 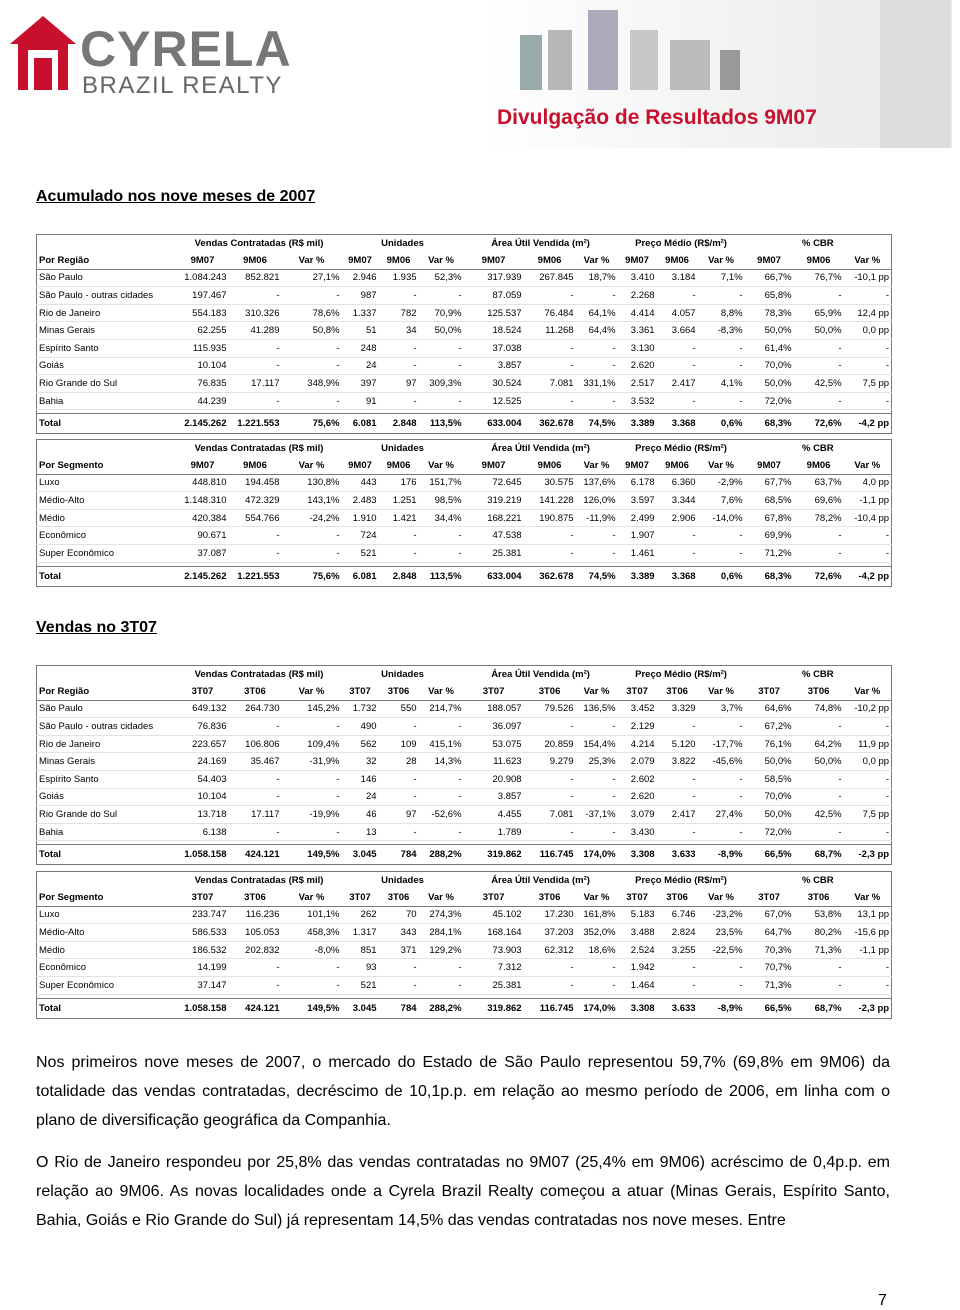 I want to click on cell: 70,7%, so click(x=769, y=967).